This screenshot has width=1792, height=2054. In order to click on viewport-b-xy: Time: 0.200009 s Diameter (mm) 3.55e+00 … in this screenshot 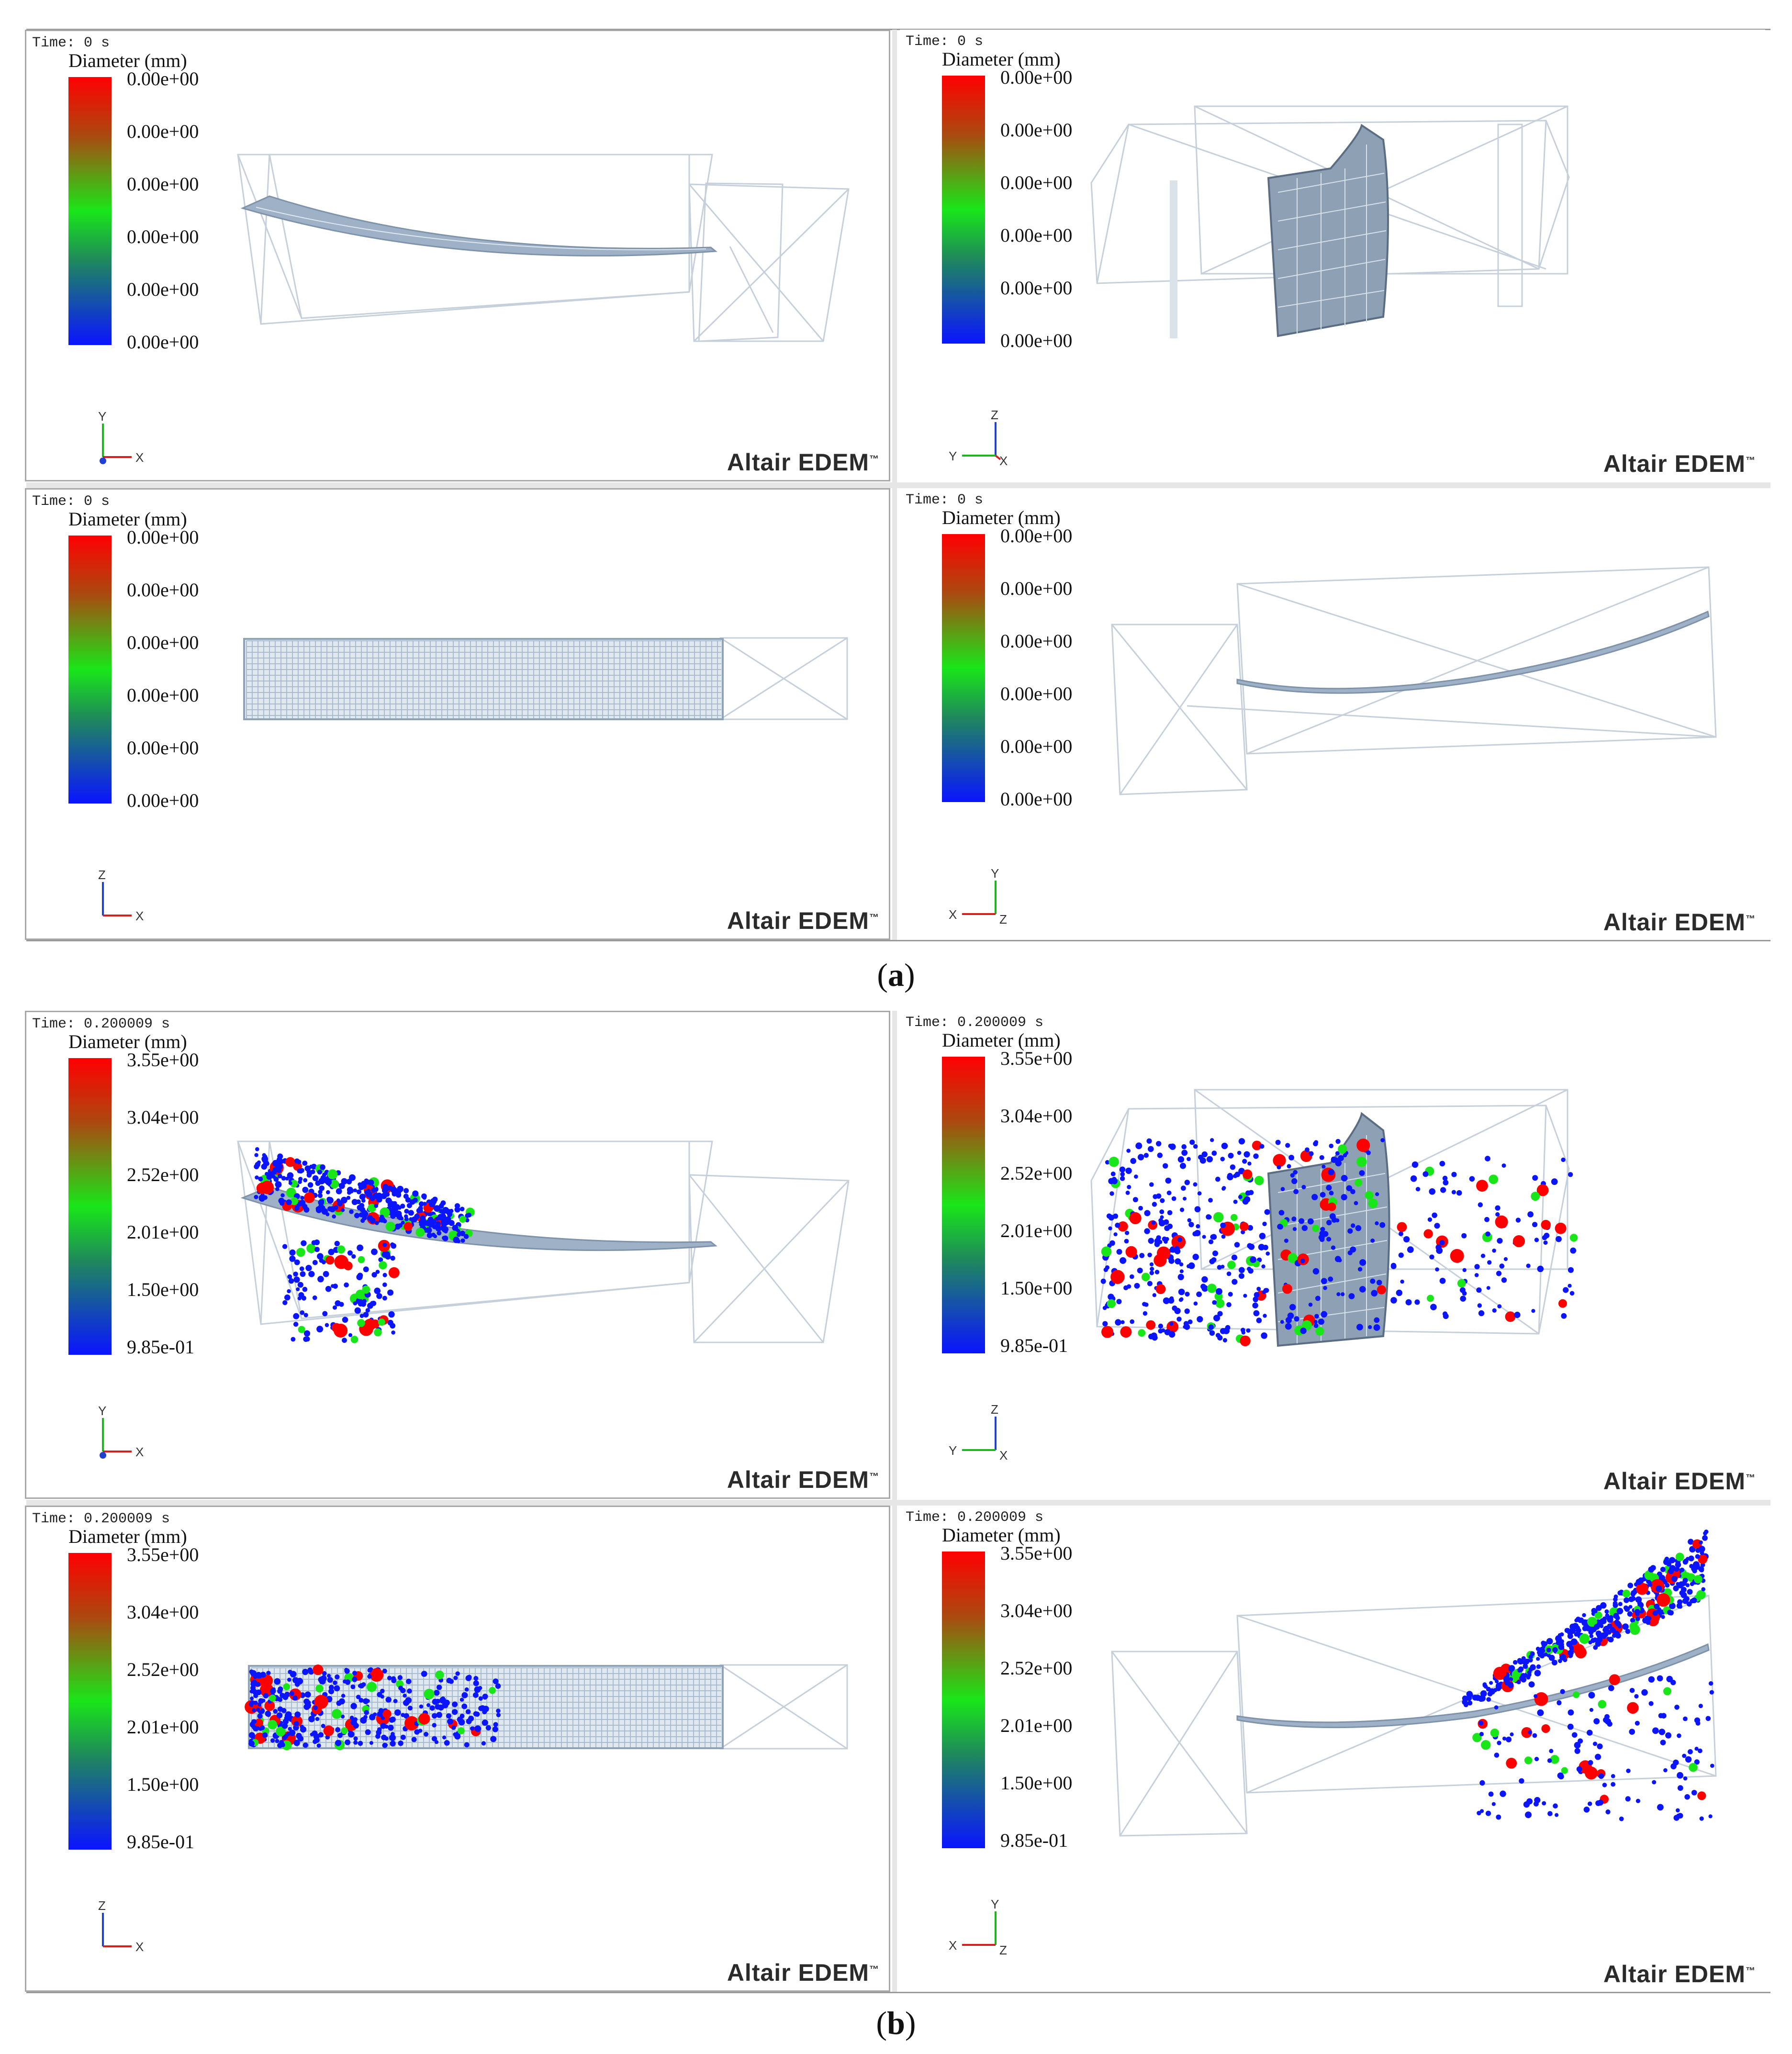, I will do `click(458, 1255)`.